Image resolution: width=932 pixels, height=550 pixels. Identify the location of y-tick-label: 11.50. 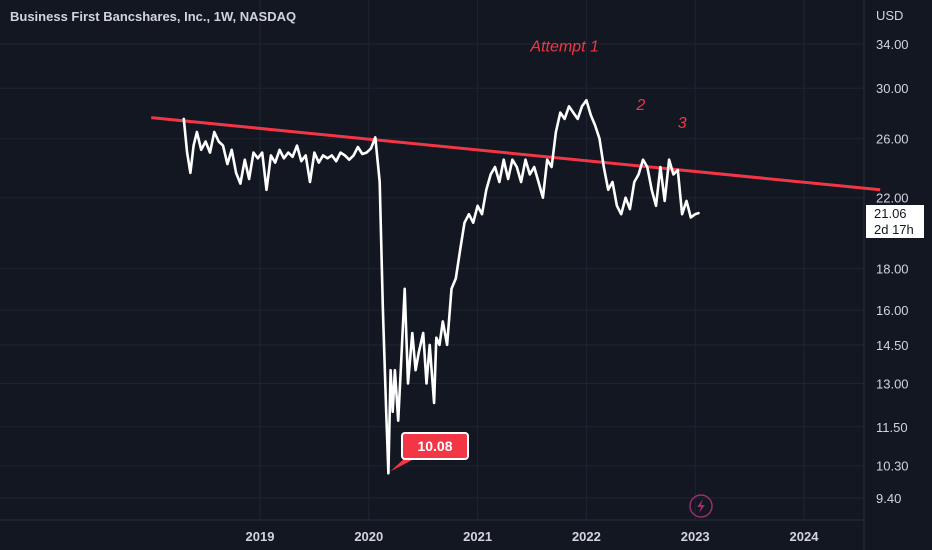
(892, 427).